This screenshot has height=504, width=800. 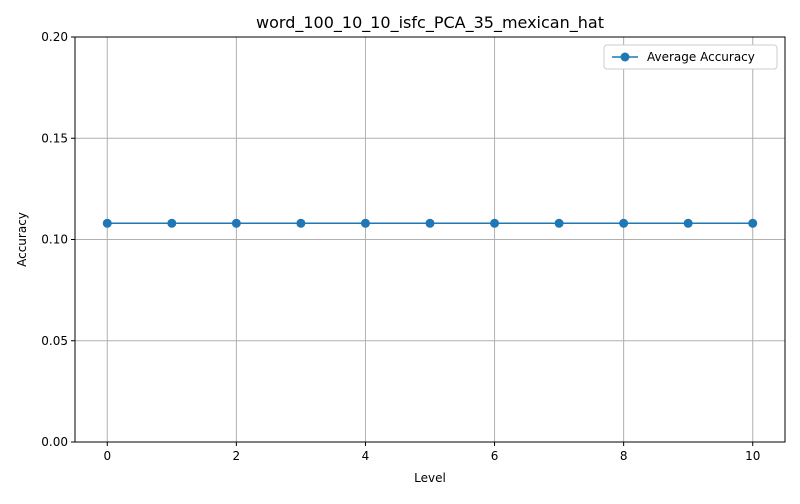 What do you see at coordinates (54, 442) in the screenshot?
I see `y-tick-label: 0.00` at bounding box center [54, 442].